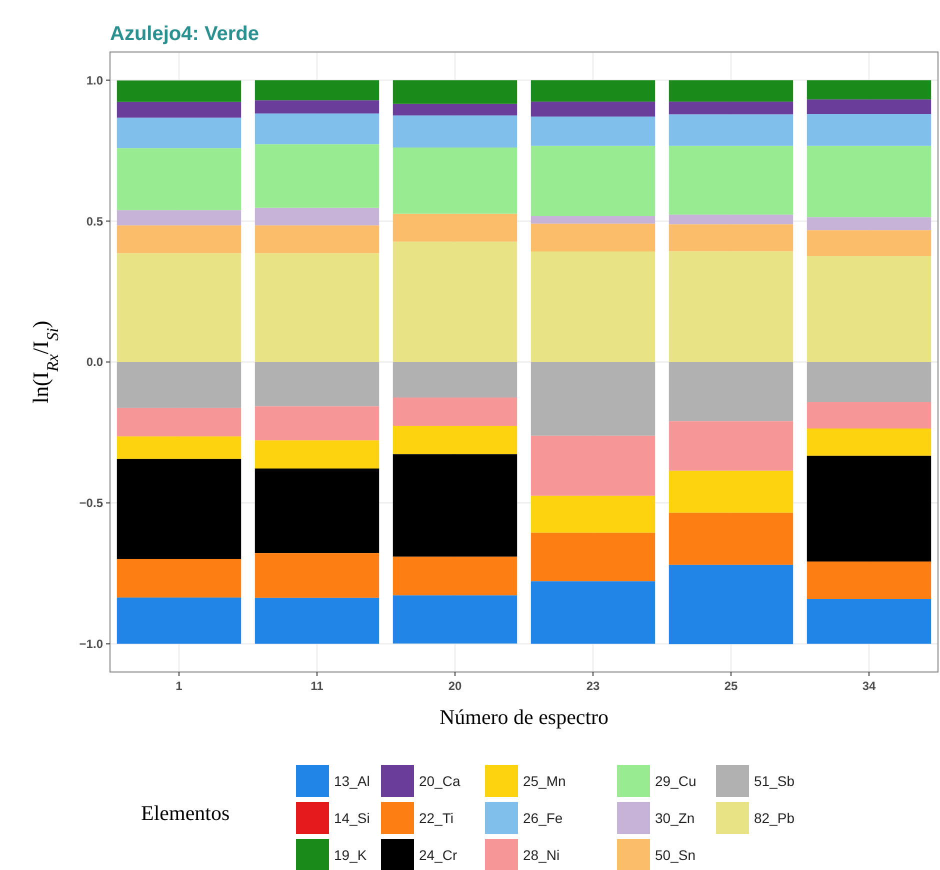 Image resolution: width=940 pixels, height=870 pixels. What do you see at coordinates (675, 854) in the screenshot?
I see `legend-label: 50_Sn` at bounding box center [675, 854].